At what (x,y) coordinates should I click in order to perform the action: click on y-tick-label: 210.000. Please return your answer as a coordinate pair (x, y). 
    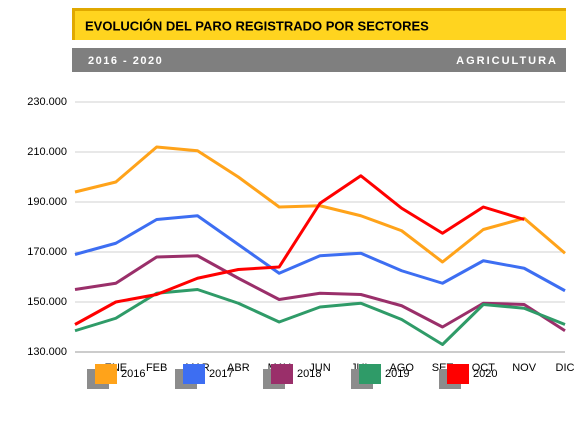
    Looking at the image, I should click on (47, 152).